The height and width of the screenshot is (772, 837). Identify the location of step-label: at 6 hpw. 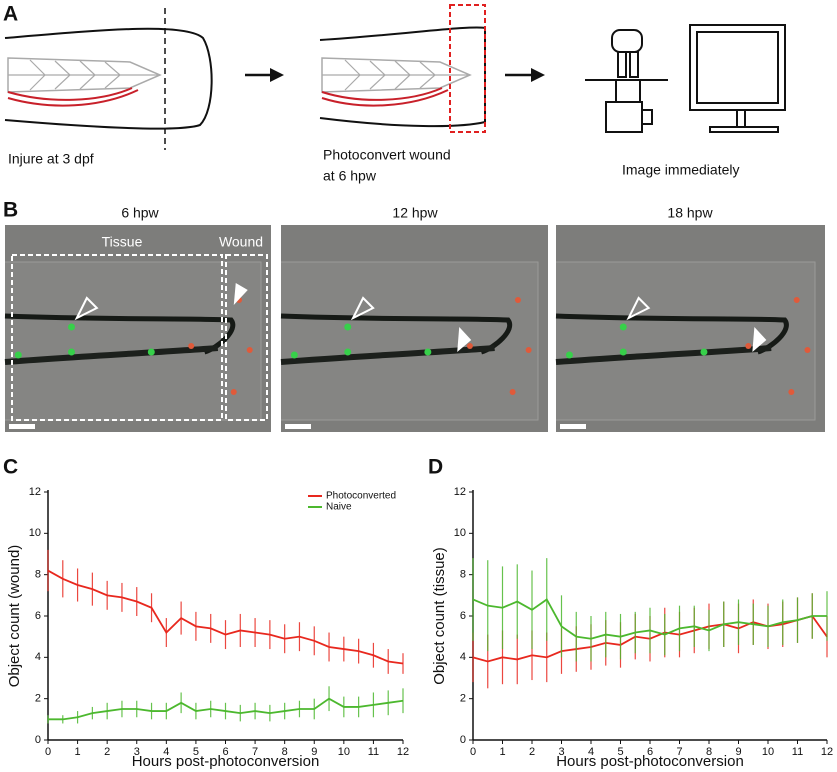
(350, 176).